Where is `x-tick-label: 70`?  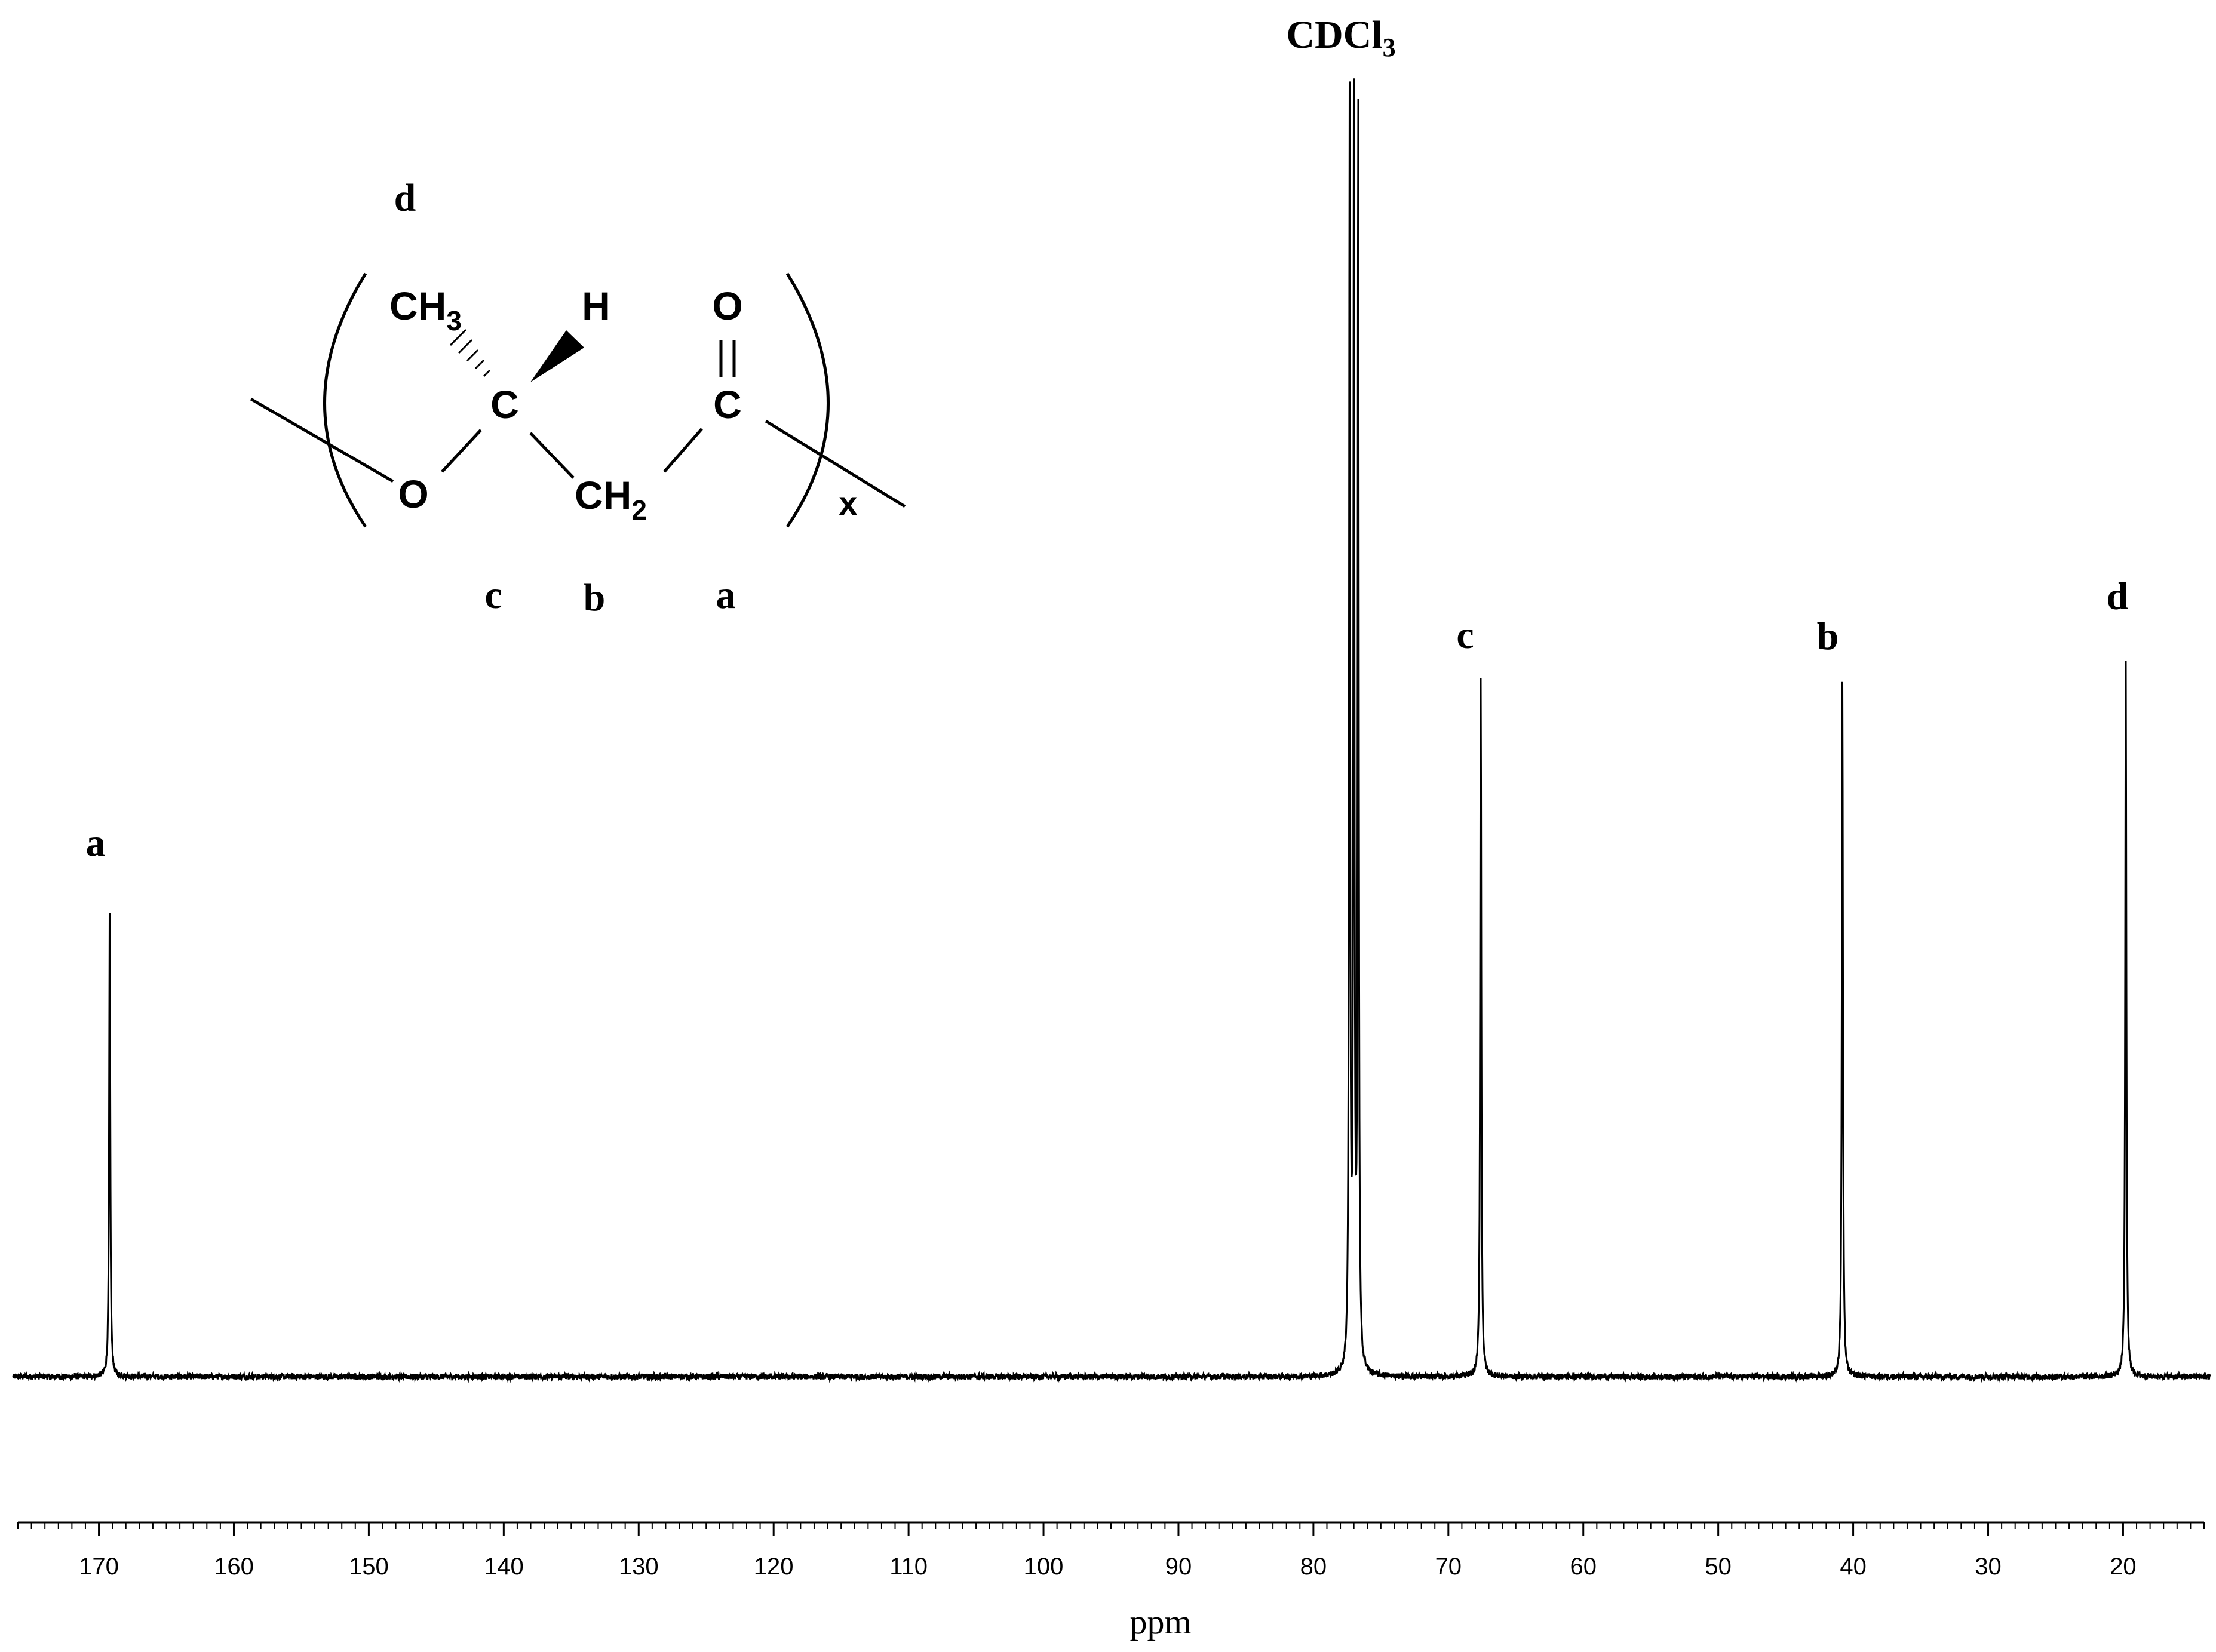 x-tick-label: 70 is located at coordinates (1448, 1566).